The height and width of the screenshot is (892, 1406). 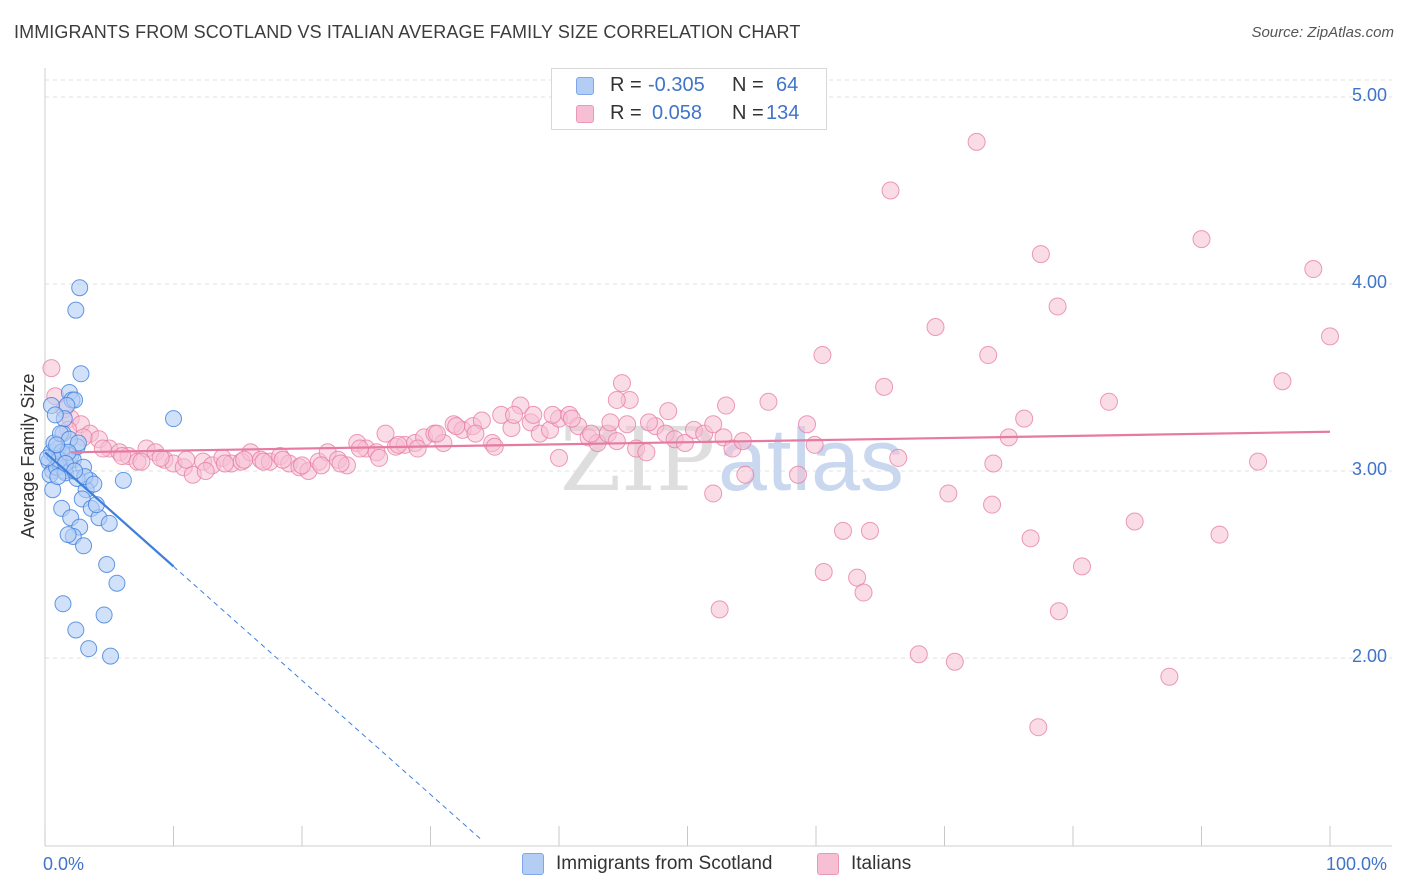 I want to click on legend-row-italians: R = 0.058 N = 134, so click(x=689, y=114).